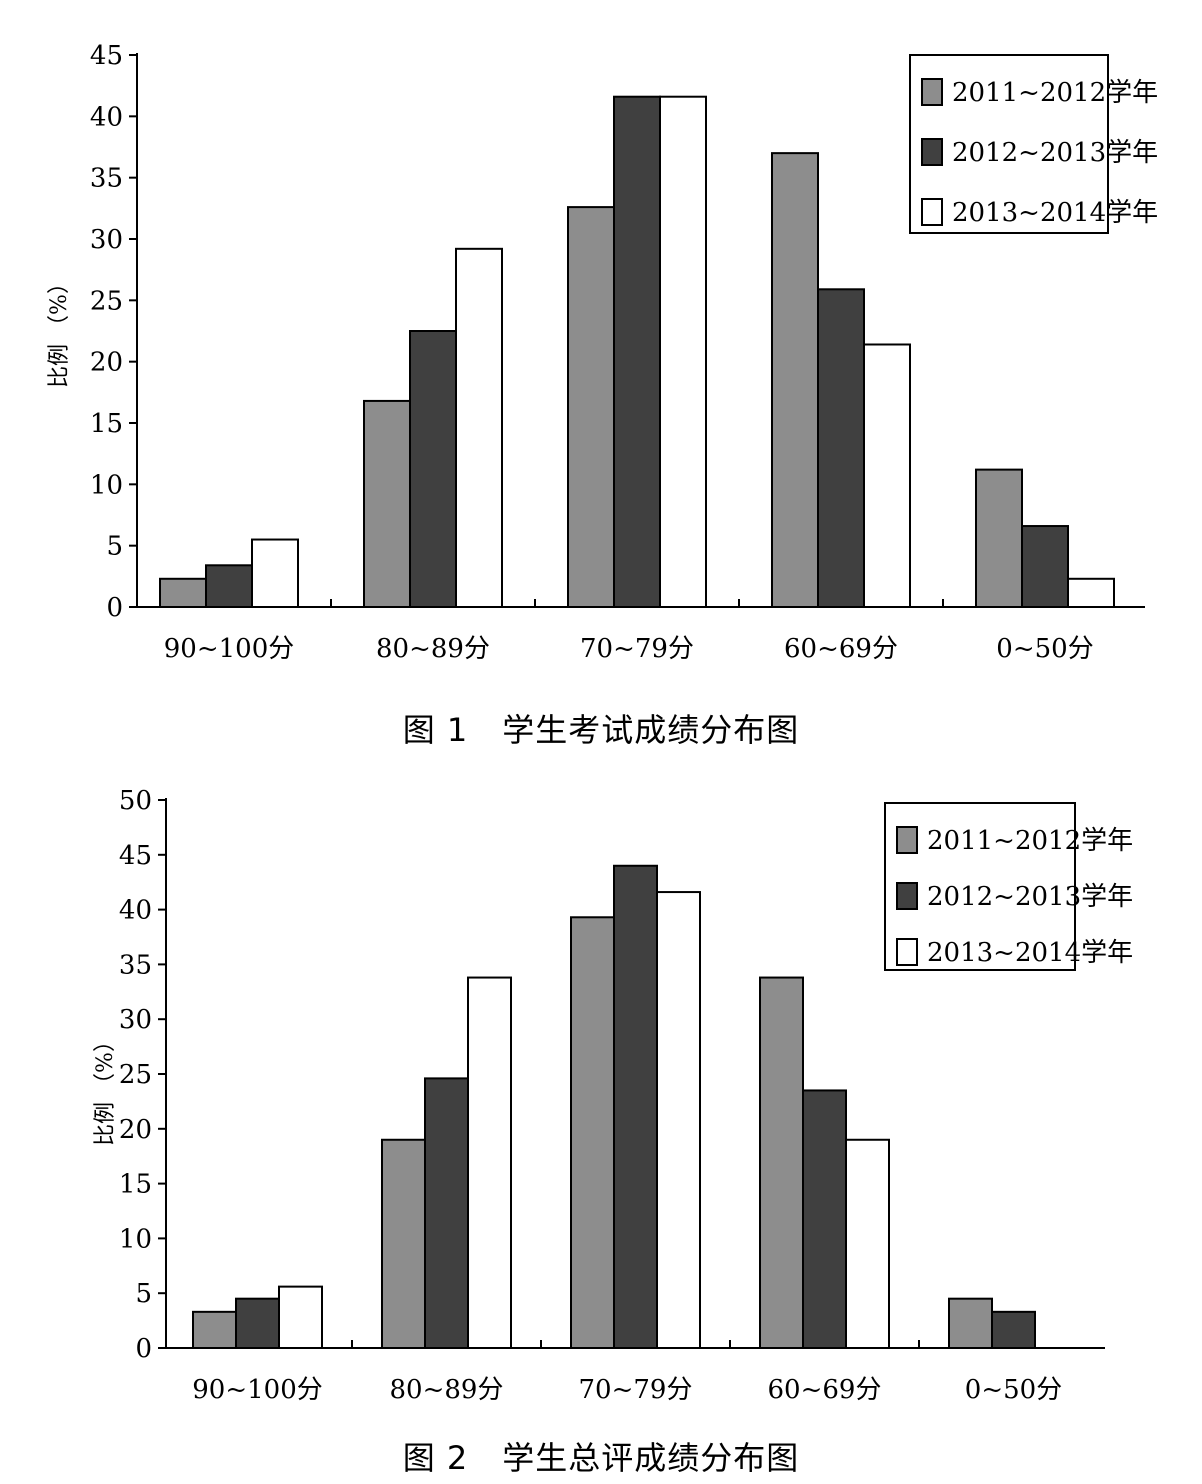  Describe the element at coordinates (135, 801) in the screenshot. I see `y-tick-label: 50` at that location.